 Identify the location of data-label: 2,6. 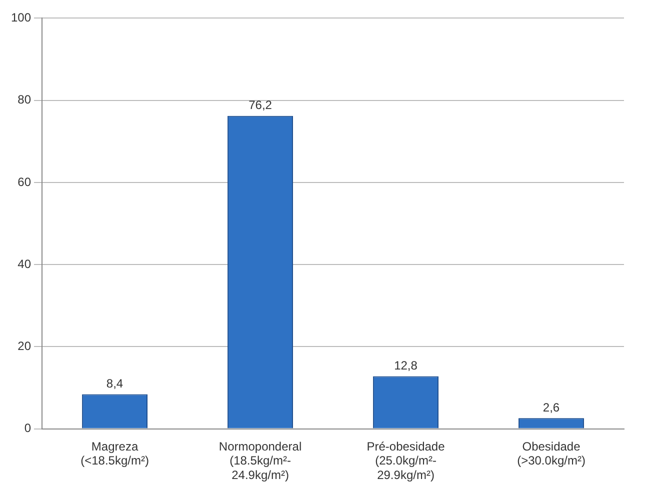
(551, 407).